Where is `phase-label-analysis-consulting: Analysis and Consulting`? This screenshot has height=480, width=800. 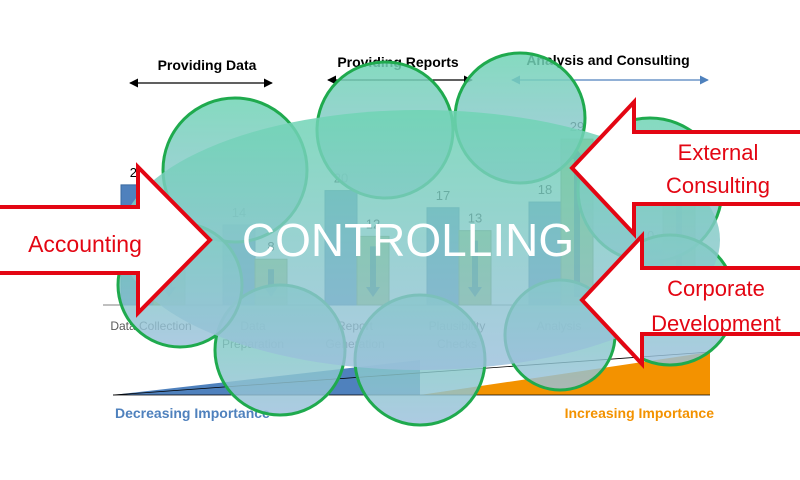 phase-label-analysis-consulting: Analysis and Consulting is located at coordinates (607, 60).